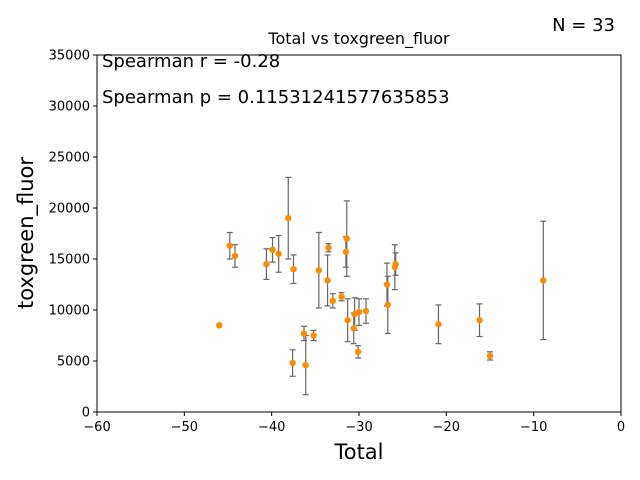 The width and height of the screenshot is (640, 480). I want to click on y-tick-label: 0, so click(86, 413).